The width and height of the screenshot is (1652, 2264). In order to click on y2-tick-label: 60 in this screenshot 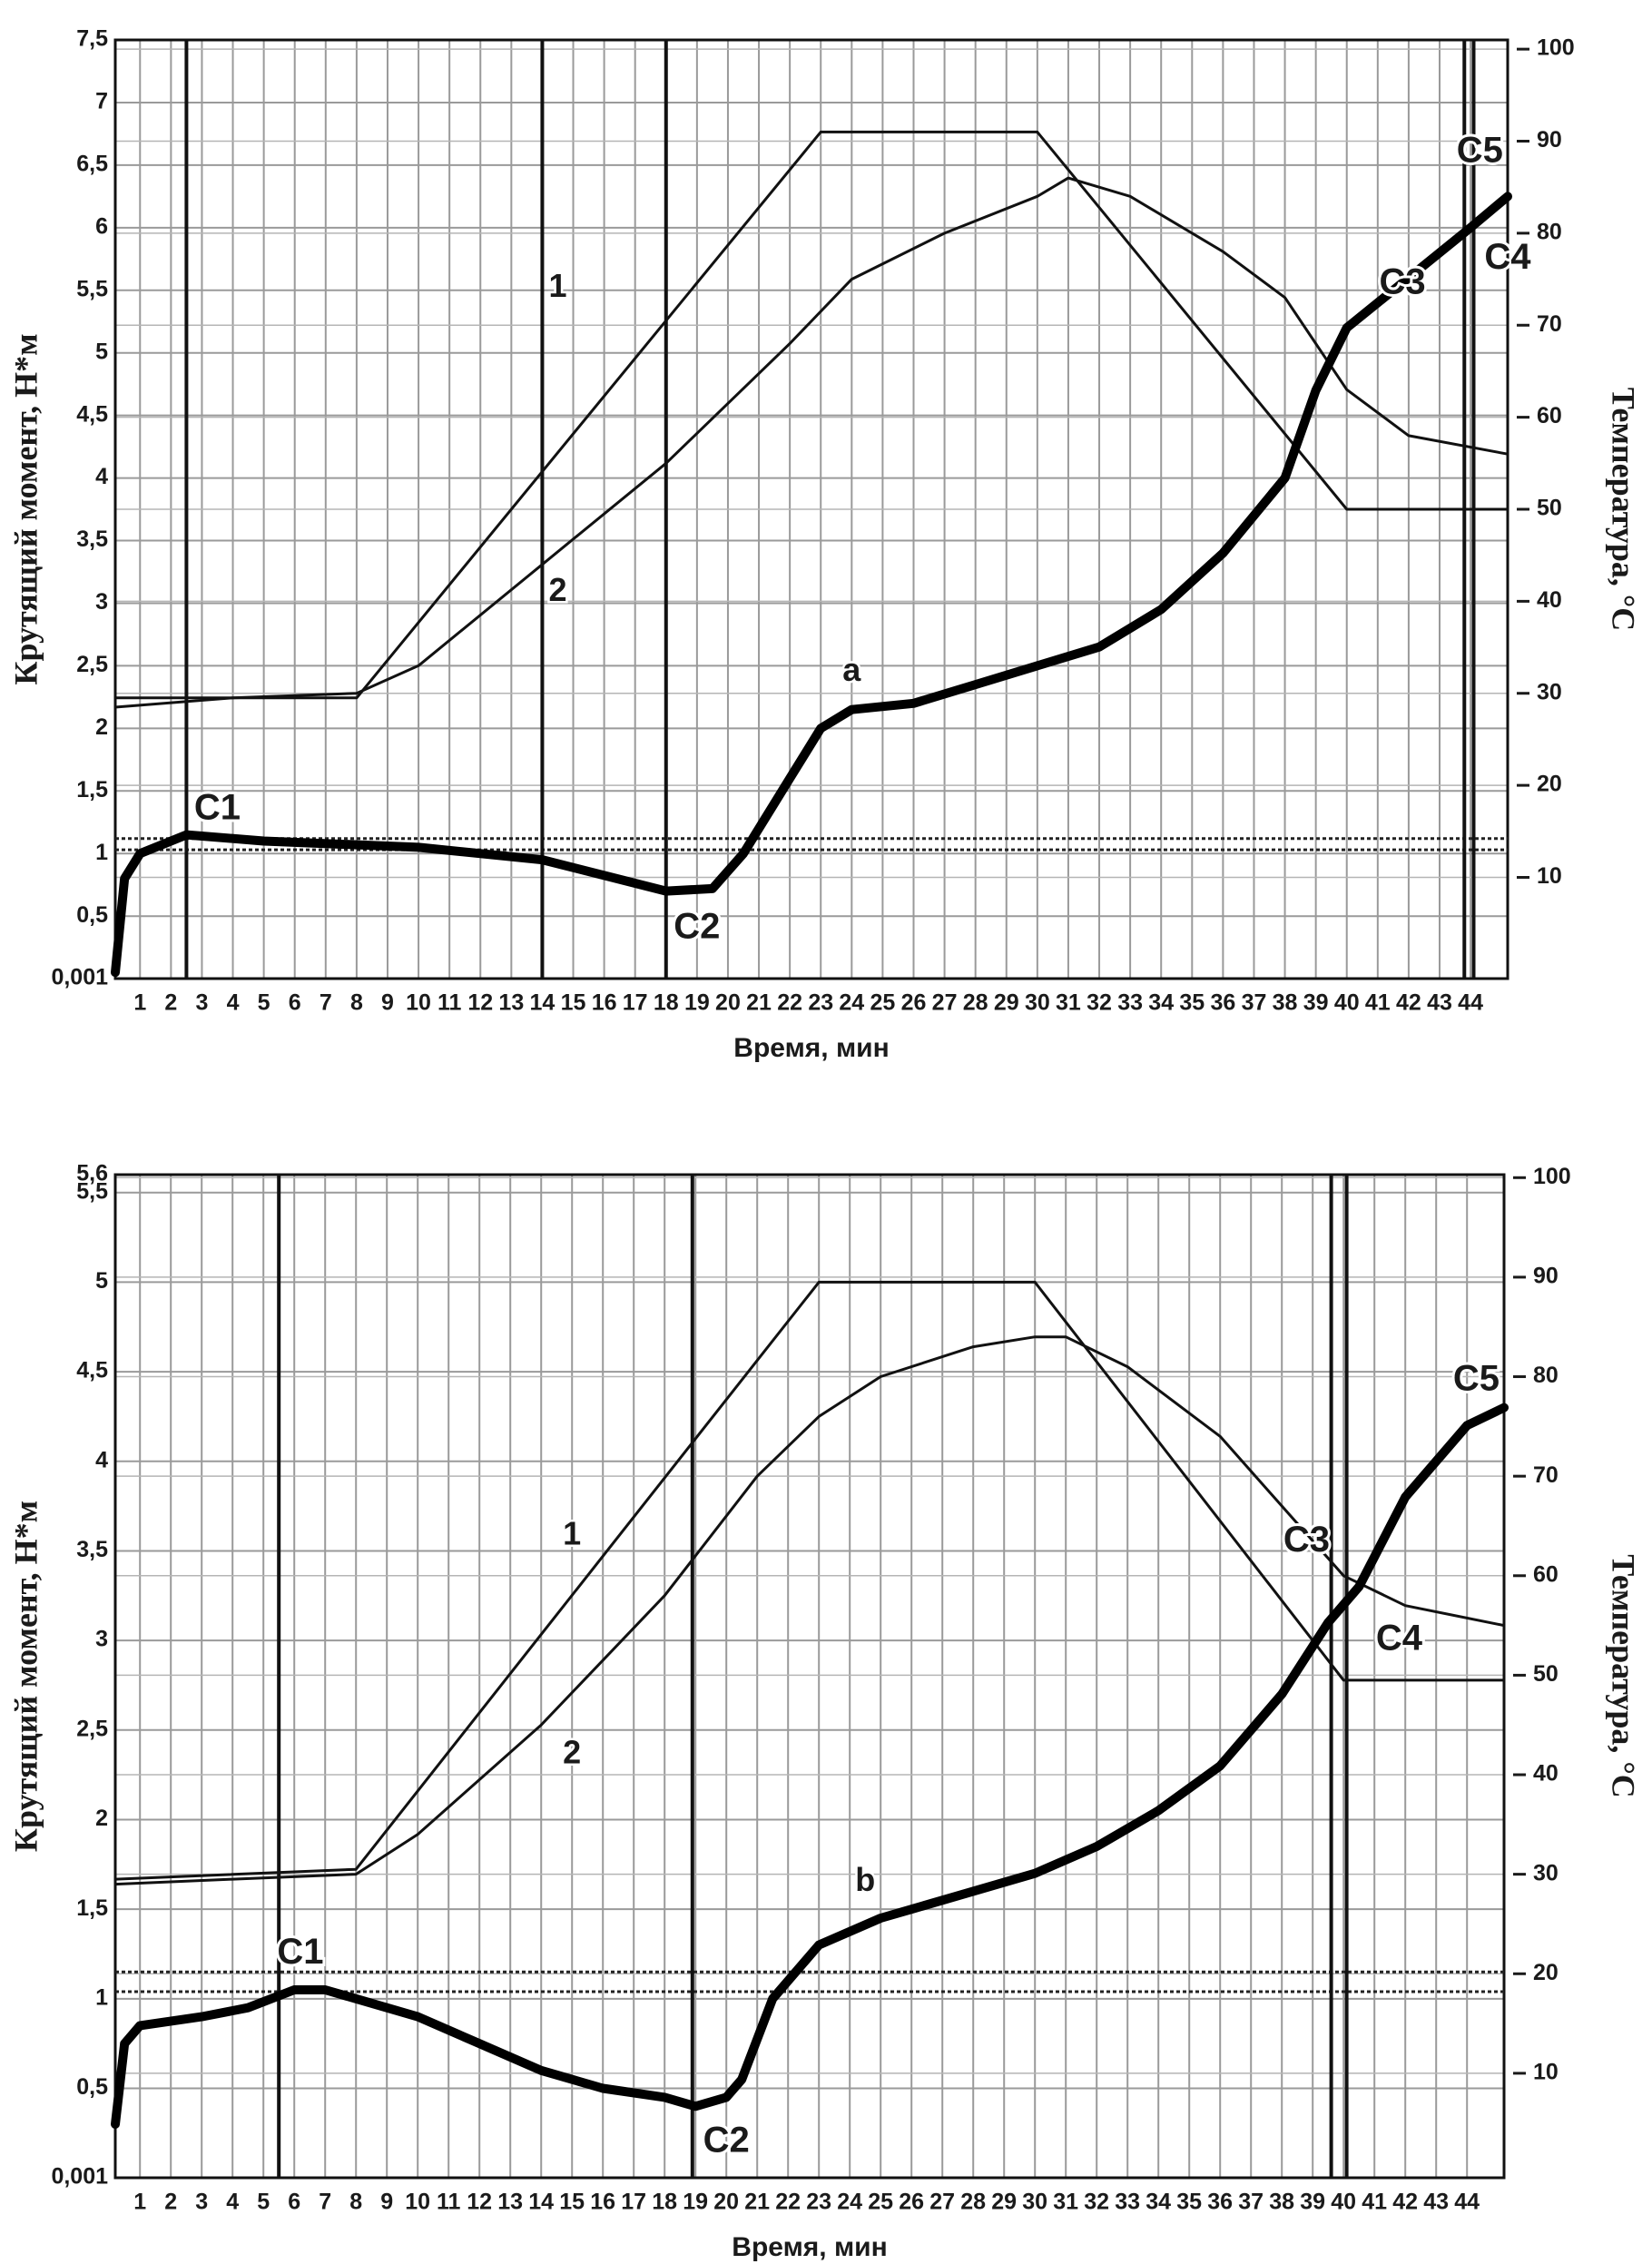, I will do `click(1546, 1574)`.